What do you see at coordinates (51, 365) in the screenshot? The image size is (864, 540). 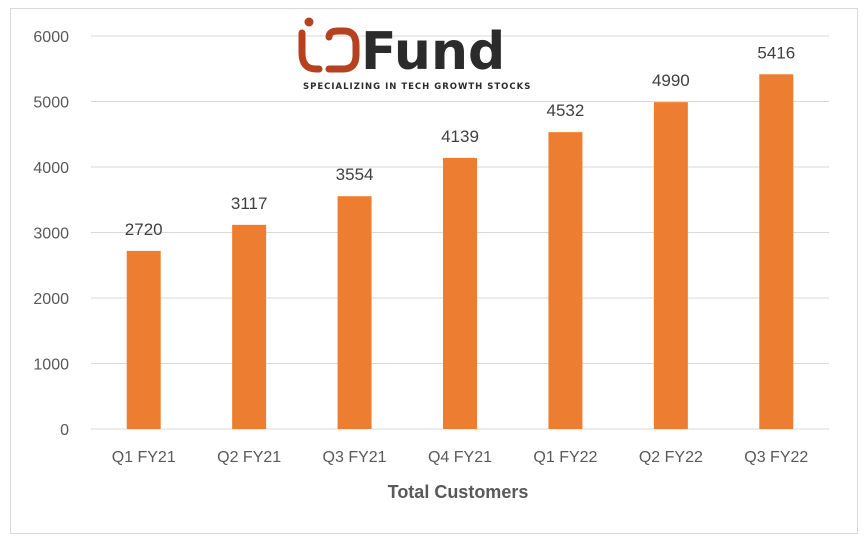 I see `y-tick-label: 1000` at bounding box center [51, 365].